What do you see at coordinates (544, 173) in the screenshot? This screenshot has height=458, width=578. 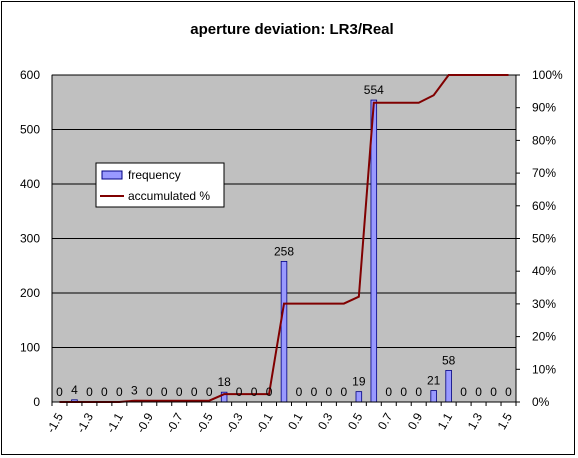 I see `y-right-tick-label: 70%` at bounding box center [544, 173].